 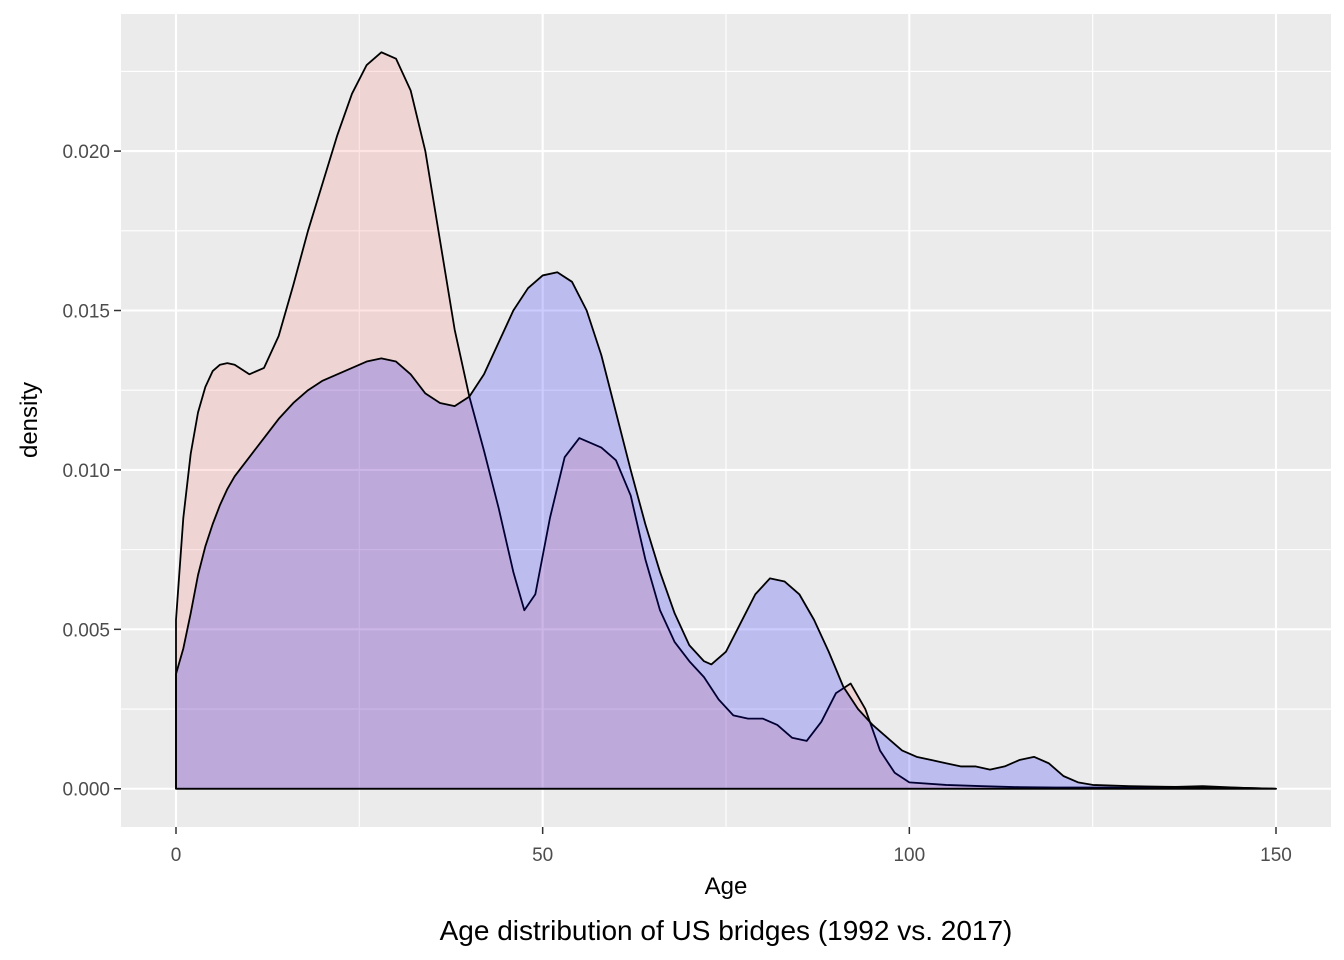 What do you see at coordinates (86, 630) in the screenshot?
I see `y-tick-label: 0.005` at bounding box center [86, 630].